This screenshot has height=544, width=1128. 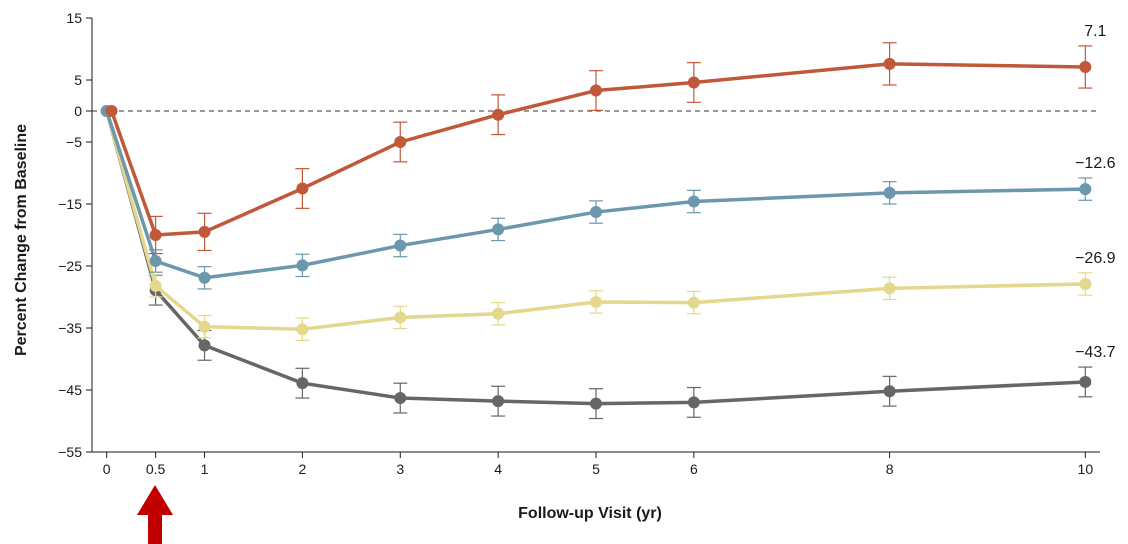 What do you see at coordinates (694, 469) in the screenshot?
I see `x-tick-label: 6` at bounding box center [694, 469].